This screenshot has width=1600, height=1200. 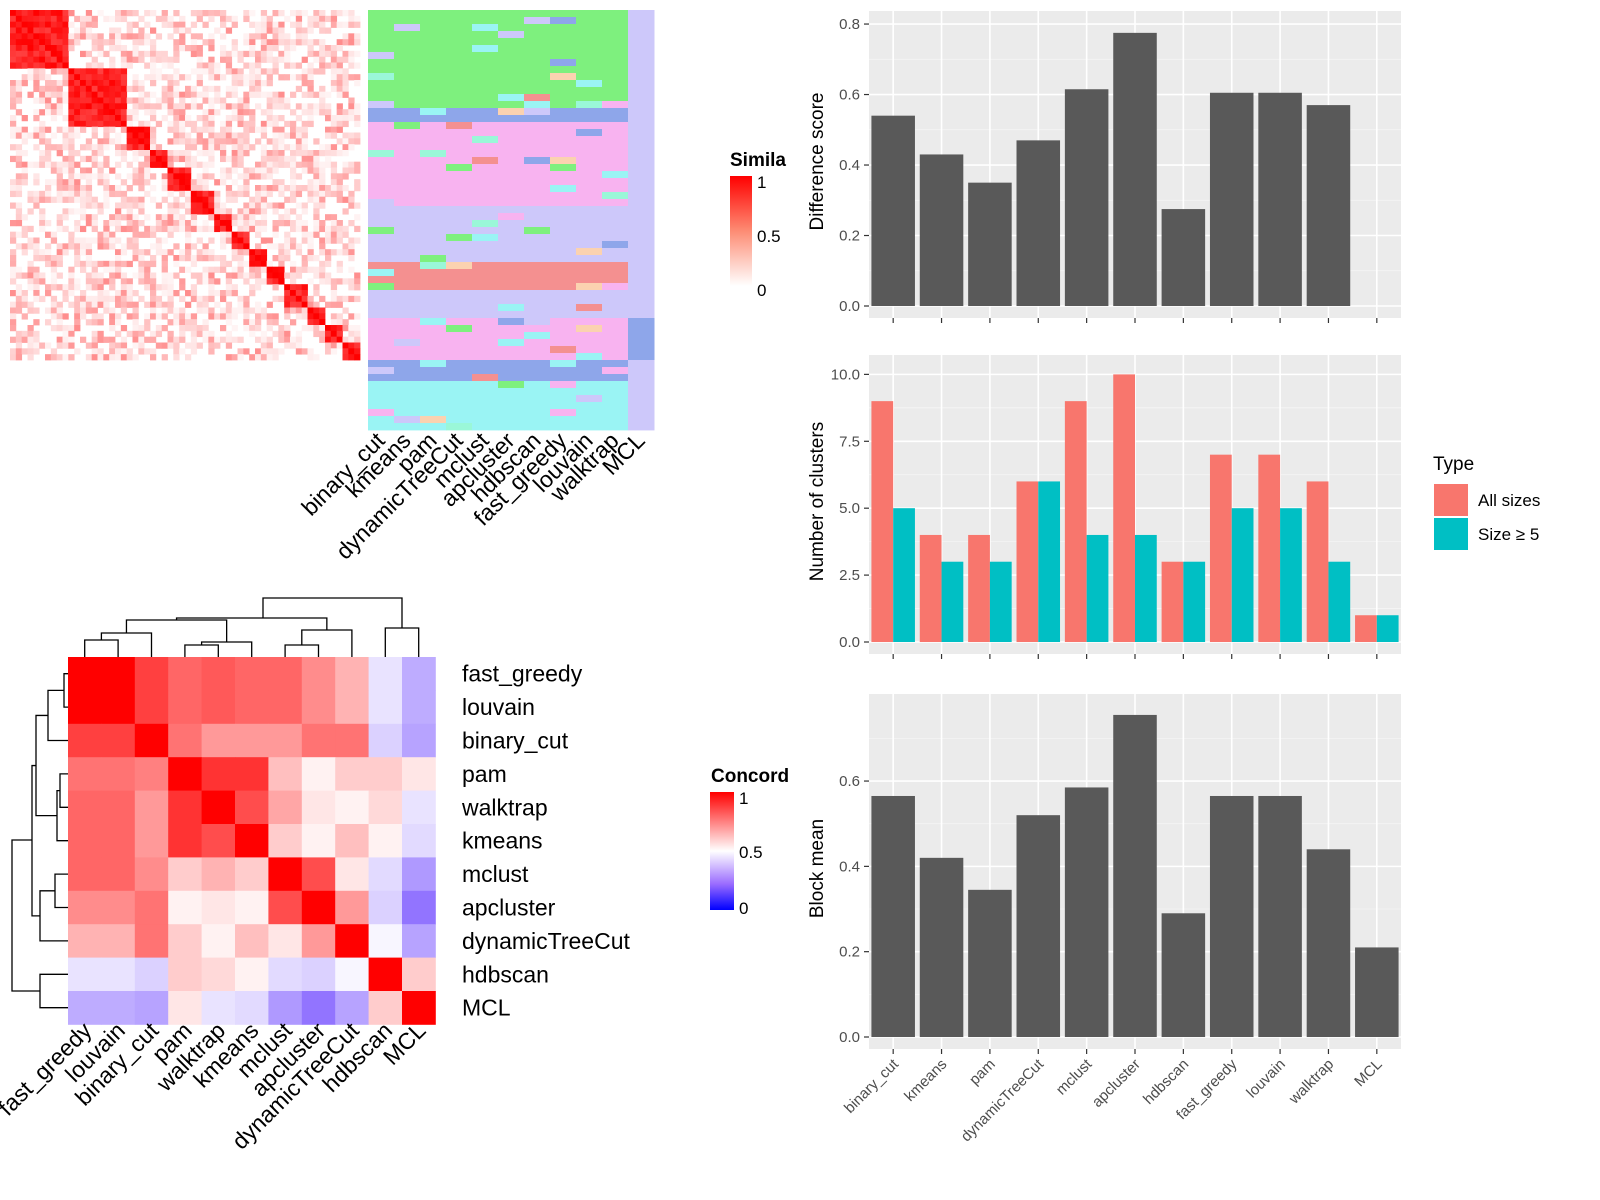 I want to click on x-tick-label: pam, so click(x=982, y=1072).